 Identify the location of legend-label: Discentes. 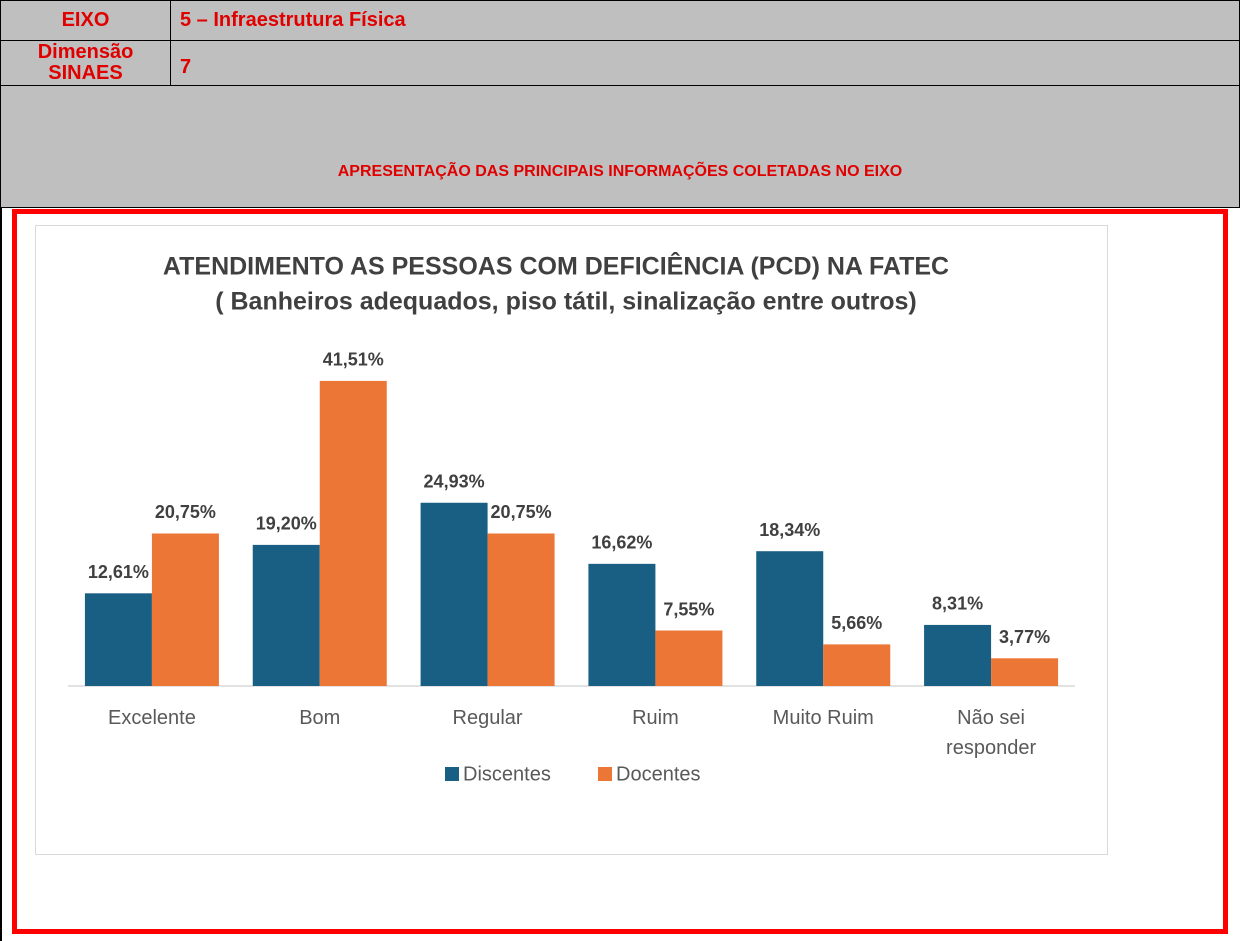
(507, 774).